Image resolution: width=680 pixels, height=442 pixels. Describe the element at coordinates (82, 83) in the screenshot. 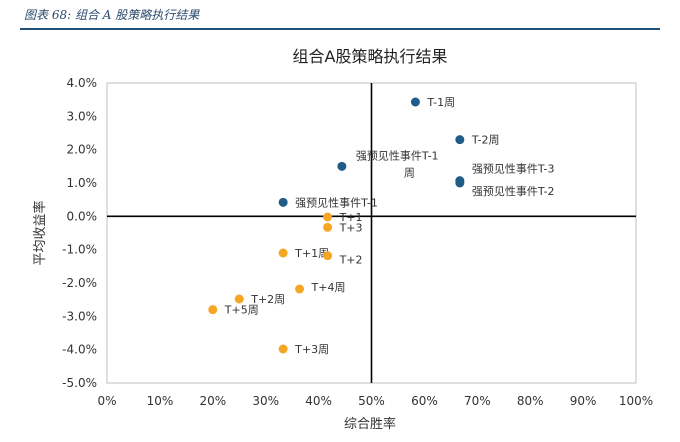

I see `y-tick-label: 4.0%` at that location.